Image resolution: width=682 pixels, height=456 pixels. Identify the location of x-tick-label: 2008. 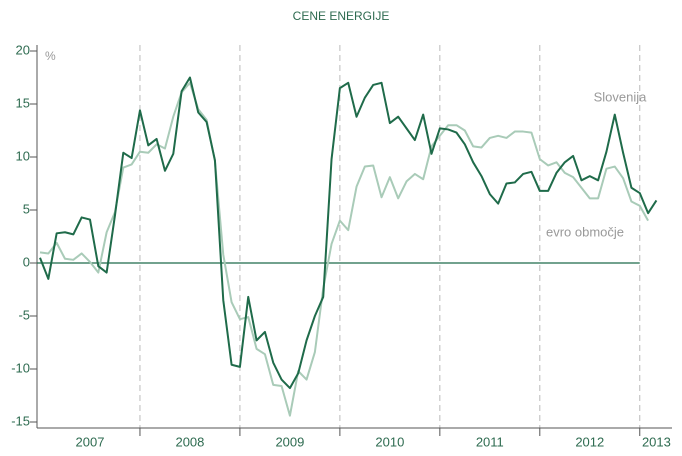
(189, 441).